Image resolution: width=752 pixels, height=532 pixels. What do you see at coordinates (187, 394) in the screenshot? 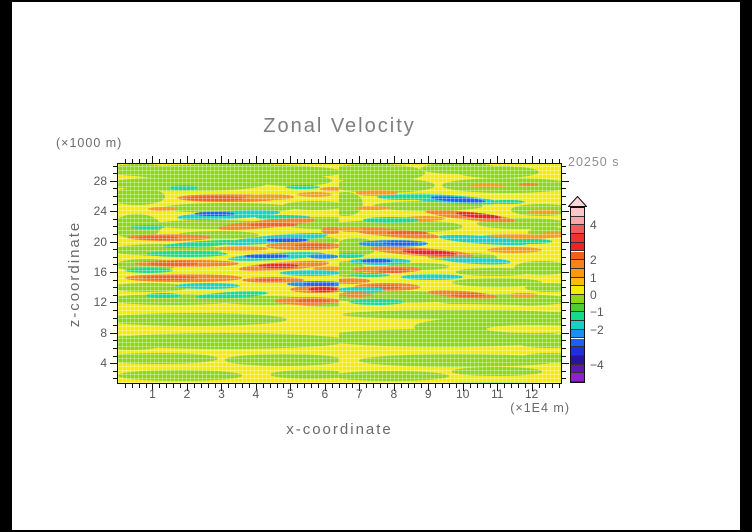
I see `x-tick-label: 2` at bounding box center [187, 394].